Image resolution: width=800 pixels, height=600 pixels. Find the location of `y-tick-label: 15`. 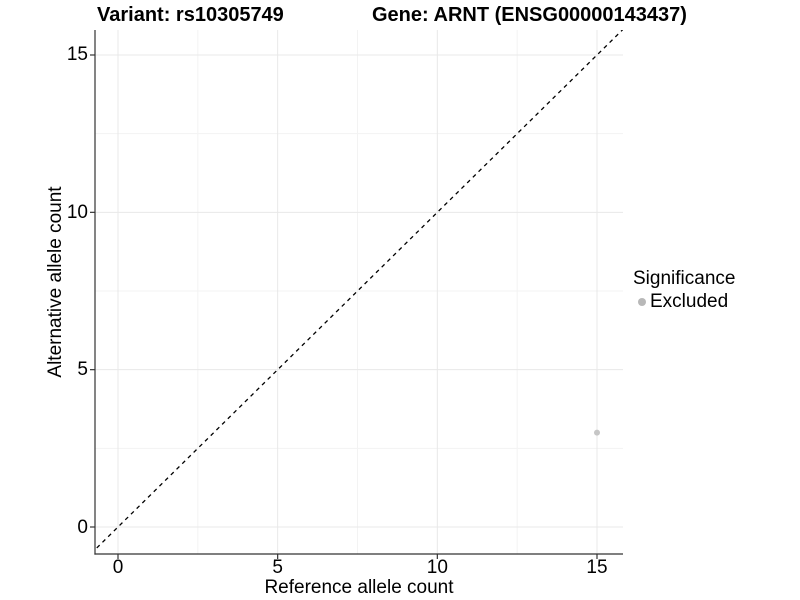

y-tick-label: 15 is located at coordinates (77, 55).